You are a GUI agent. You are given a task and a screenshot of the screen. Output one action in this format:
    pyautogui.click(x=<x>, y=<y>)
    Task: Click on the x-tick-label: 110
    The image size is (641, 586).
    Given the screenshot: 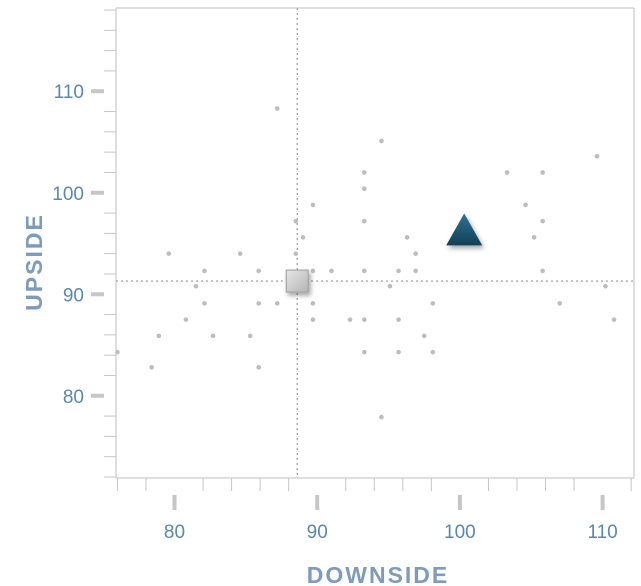 What is the action you would take?
    pyautogui.click(x=602, y=532)
    